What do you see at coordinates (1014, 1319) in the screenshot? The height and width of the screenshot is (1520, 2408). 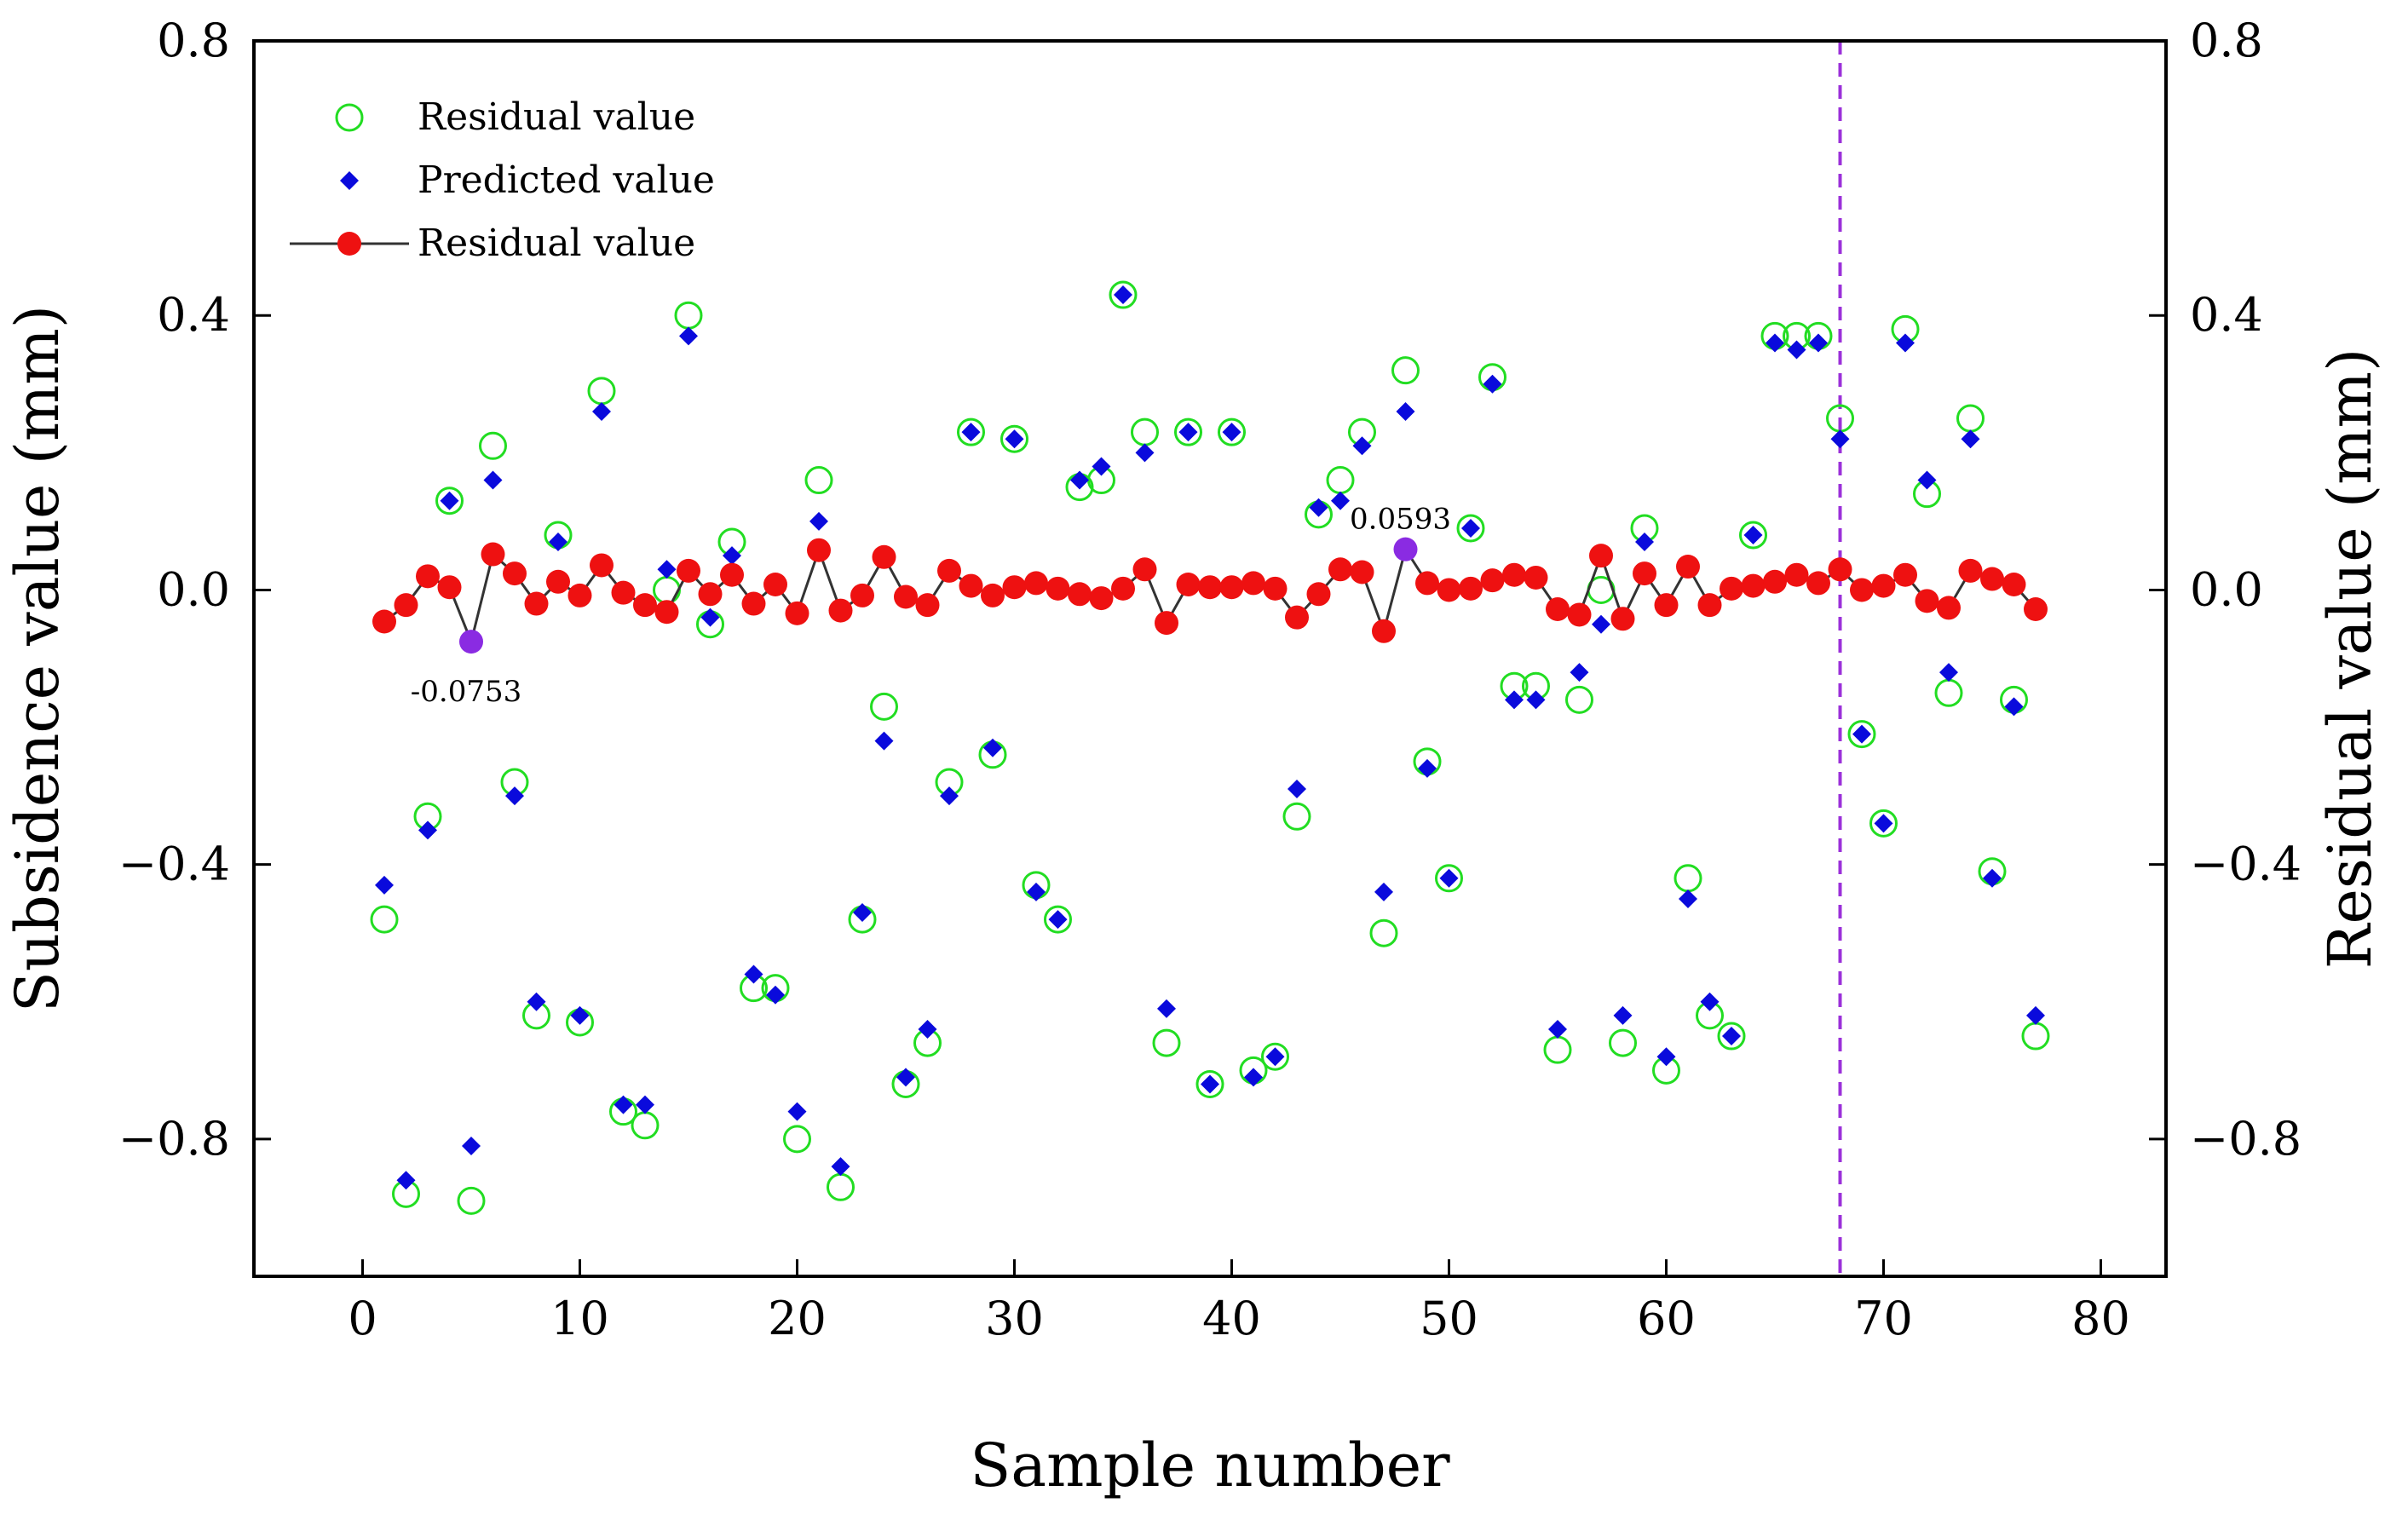 I see `x-tick-label: 30` at bounding box center [1014, 1319].